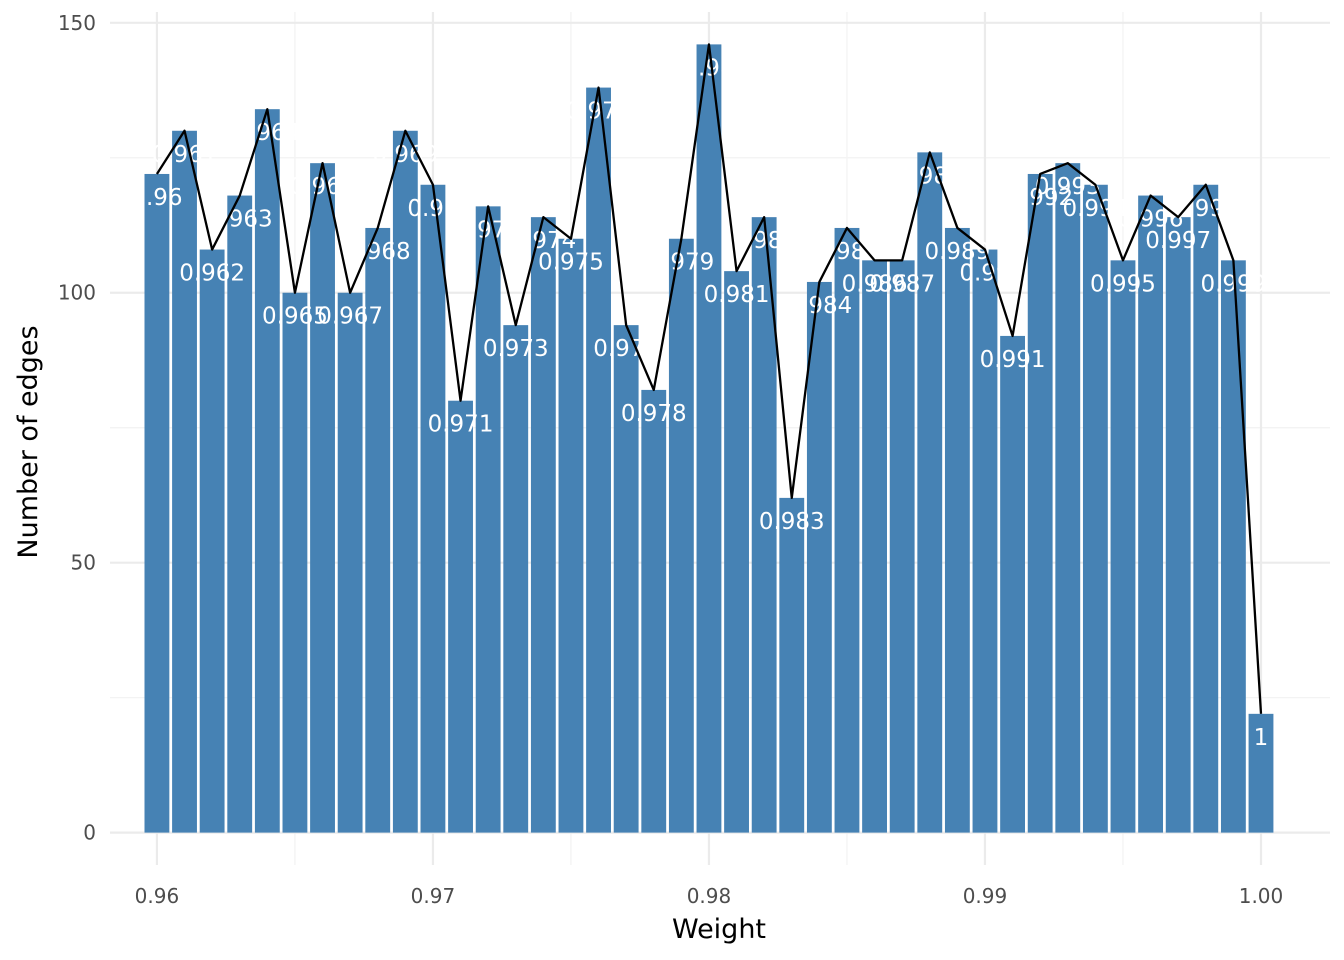  I want to click on bar-data-label: 0.995, so click(1123, 284).